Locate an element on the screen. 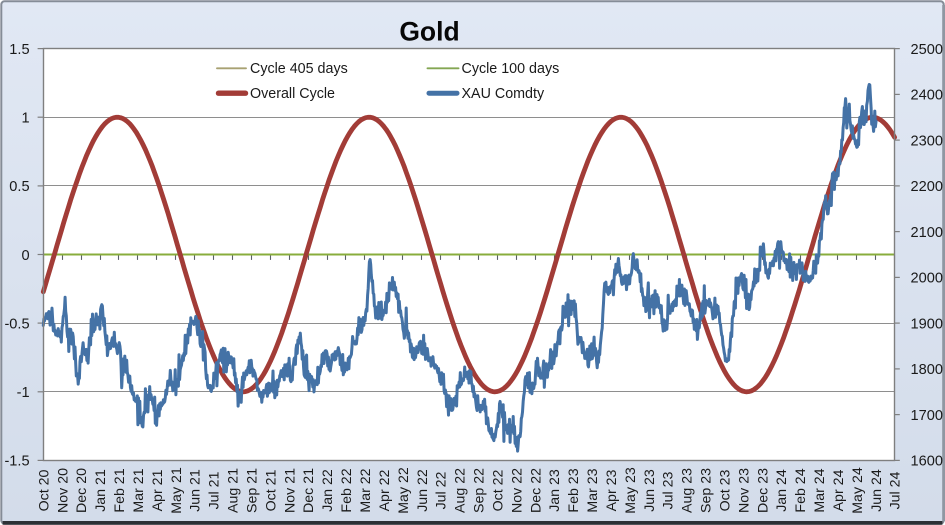  svg-text: Sep 21 is located at coordinates (253, 490).